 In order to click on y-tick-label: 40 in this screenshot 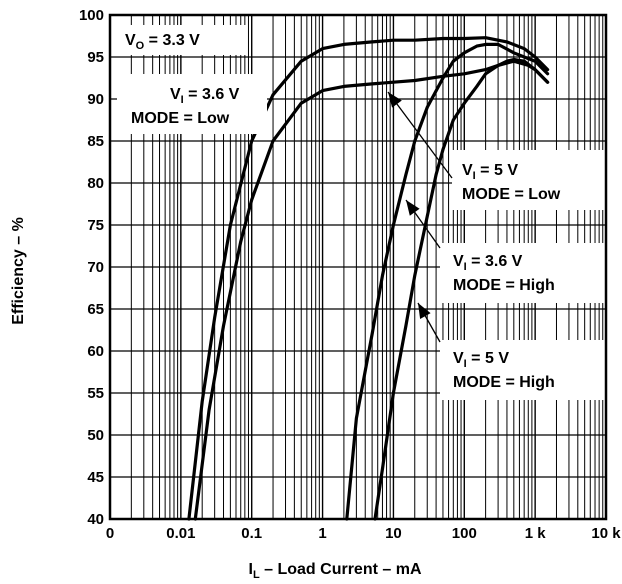, I will do `click(95, 519)`.